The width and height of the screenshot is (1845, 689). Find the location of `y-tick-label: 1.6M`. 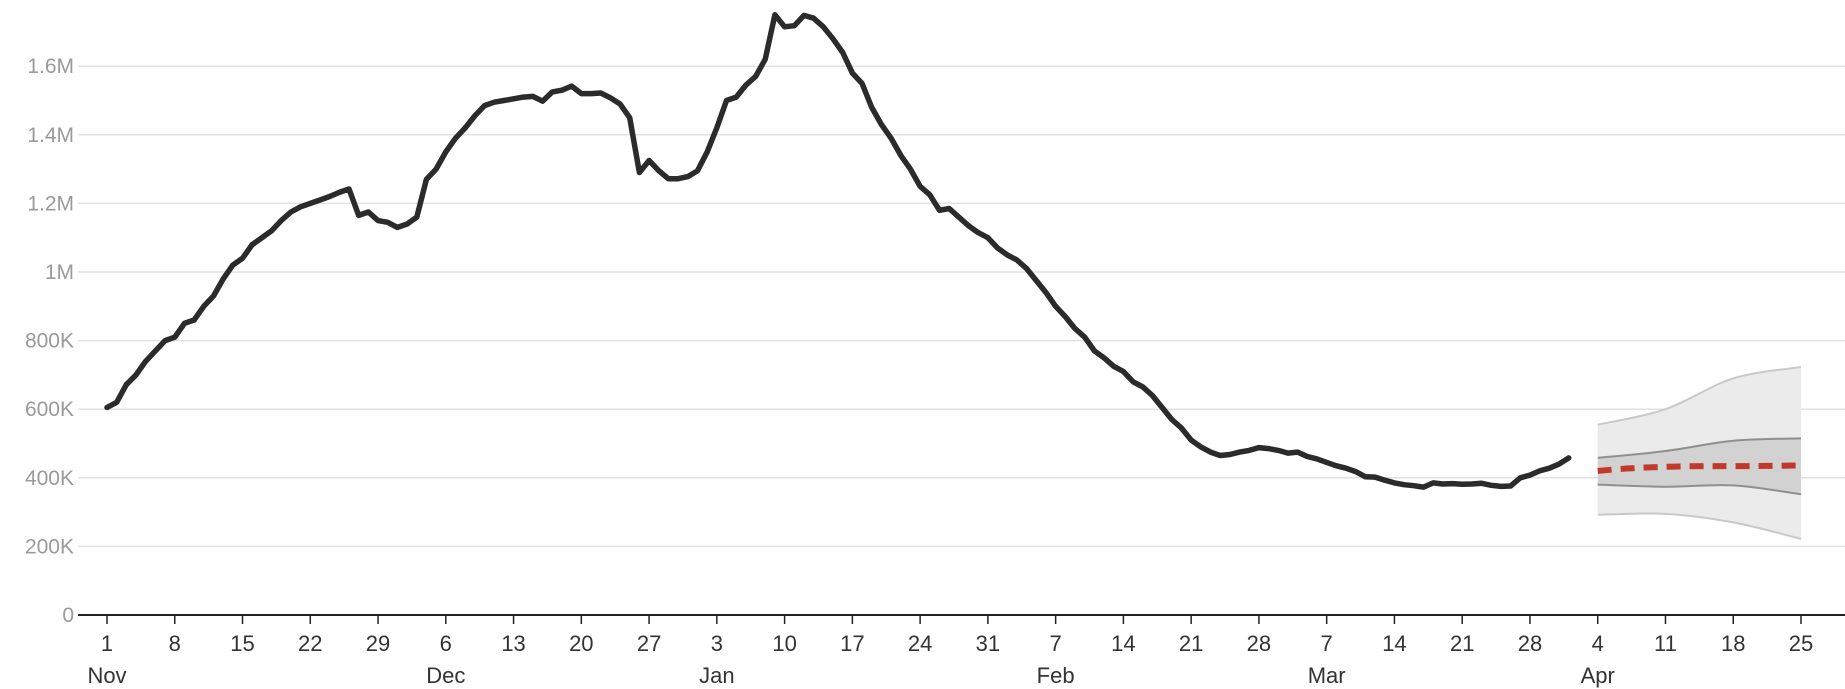

y-tick-label: 1.6M is located at coordinates (50, 66).